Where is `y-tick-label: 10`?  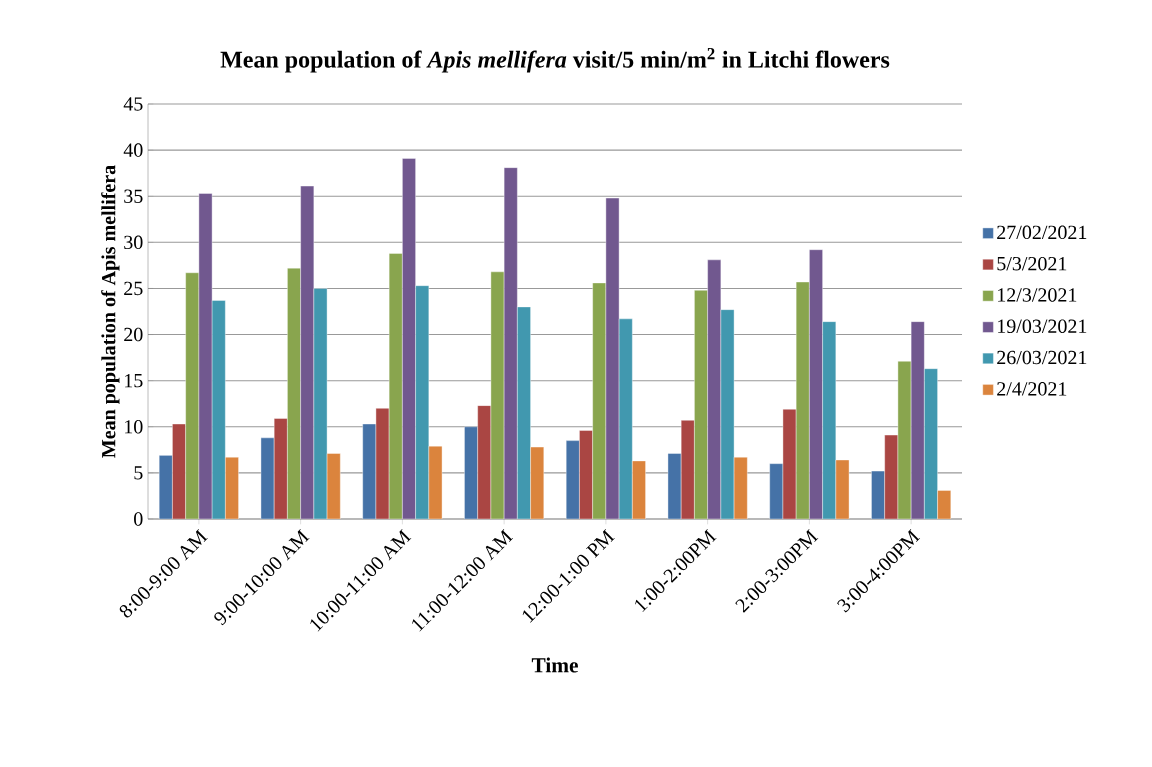 y-tick-label: 10 is located at coordinates (134, 427).